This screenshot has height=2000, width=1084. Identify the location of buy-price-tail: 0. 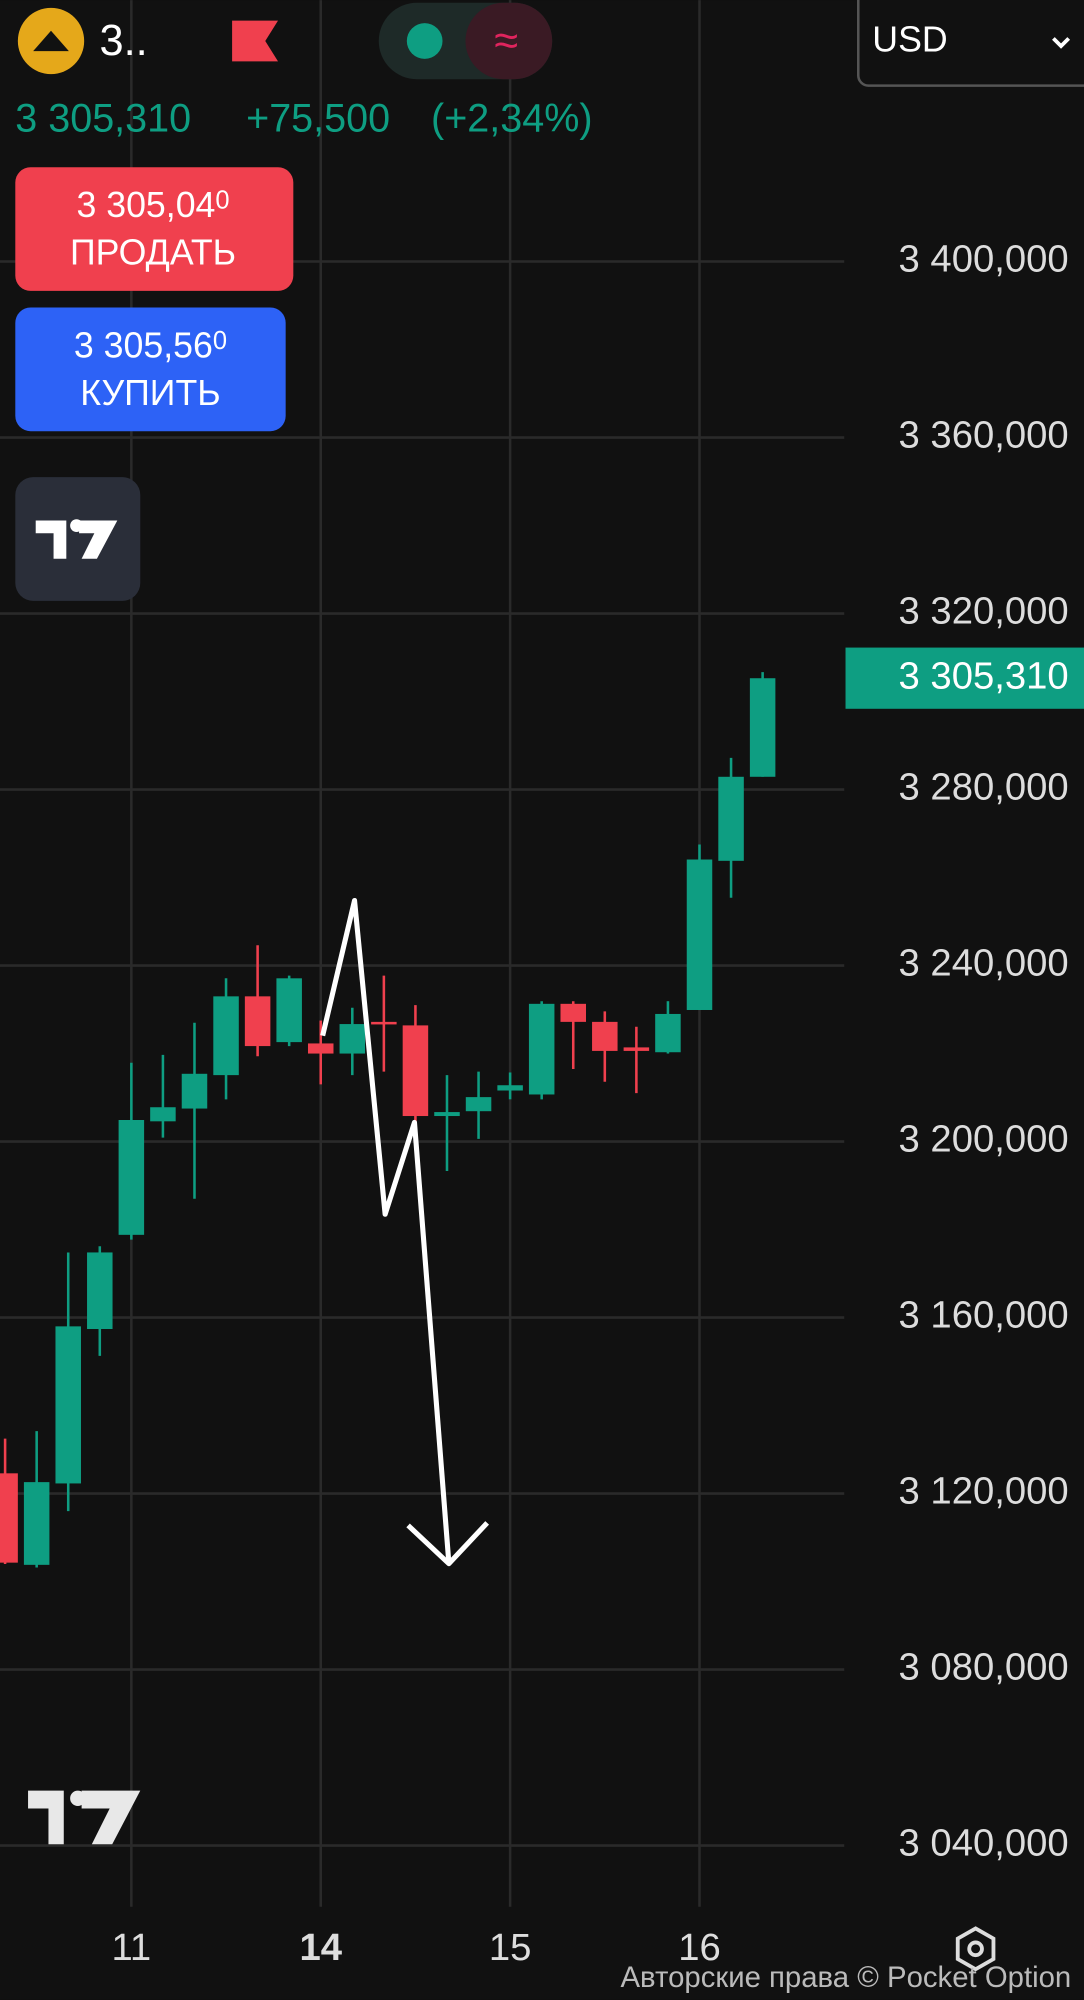
(220, 341).